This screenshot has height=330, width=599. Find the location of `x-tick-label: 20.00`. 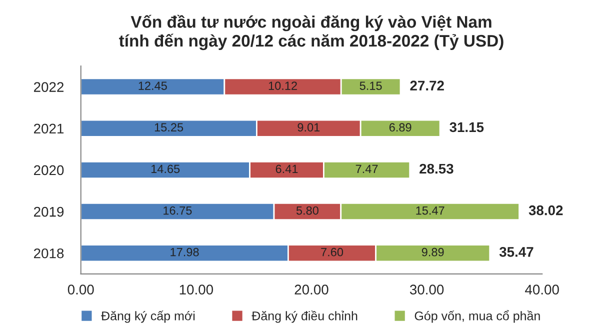

x-tick-label: 20.00 is located at coordinates (311, 289).